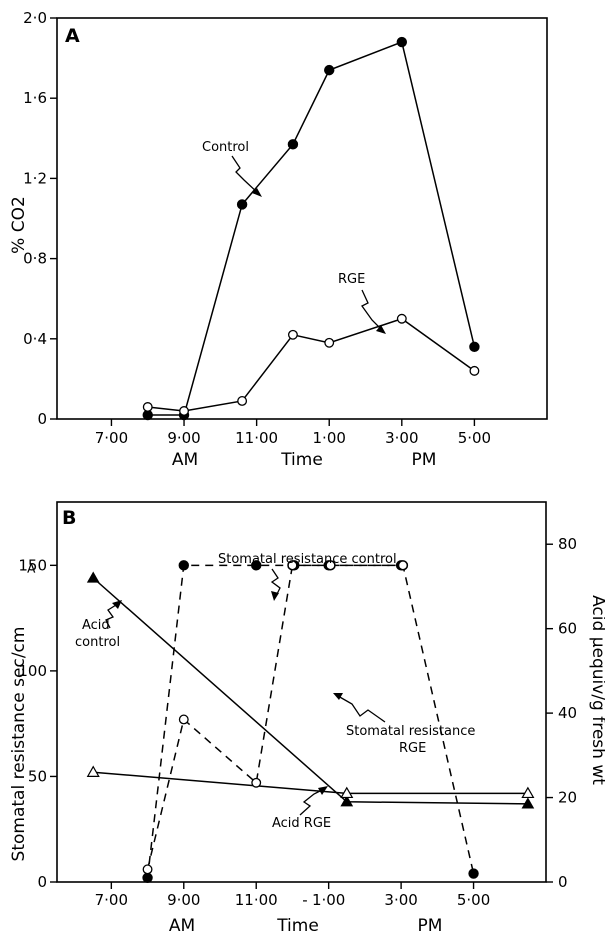  What do you see at coordinates (567, 713) in the screenshot?
I see `panel-b-right-tick-label: 40` at bounding box center [567, 713].